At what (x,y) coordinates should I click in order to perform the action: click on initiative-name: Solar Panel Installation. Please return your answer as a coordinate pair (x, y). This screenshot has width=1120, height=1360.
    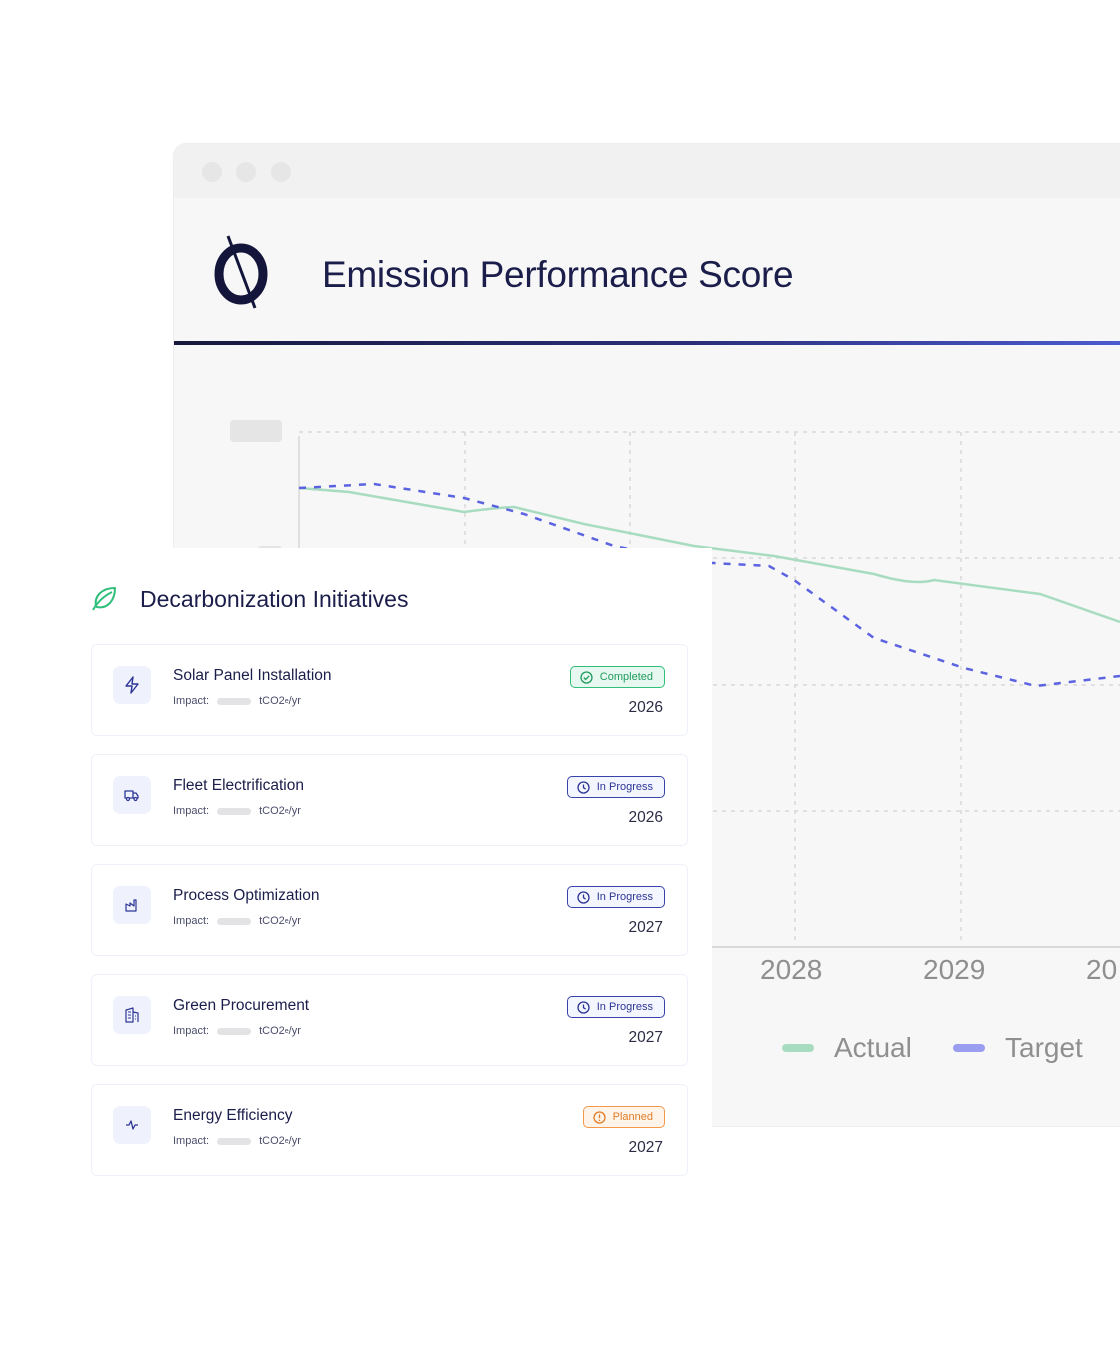
    Looking at the image, I should click on (252, 675).